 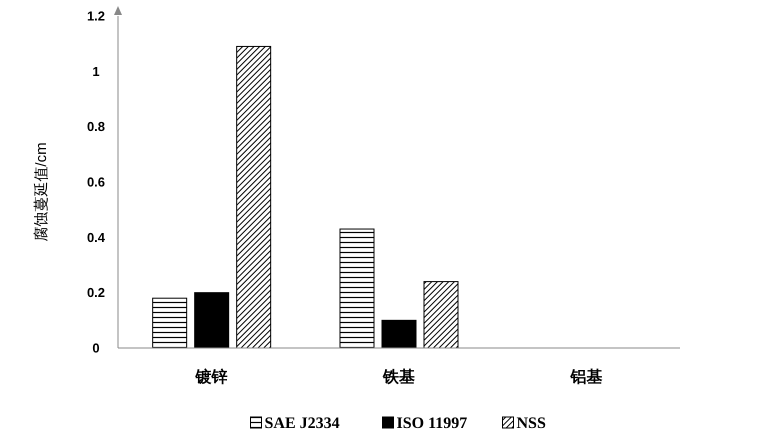 I want to click on y-tick-label: 0.8, so click(x=96, y=126).